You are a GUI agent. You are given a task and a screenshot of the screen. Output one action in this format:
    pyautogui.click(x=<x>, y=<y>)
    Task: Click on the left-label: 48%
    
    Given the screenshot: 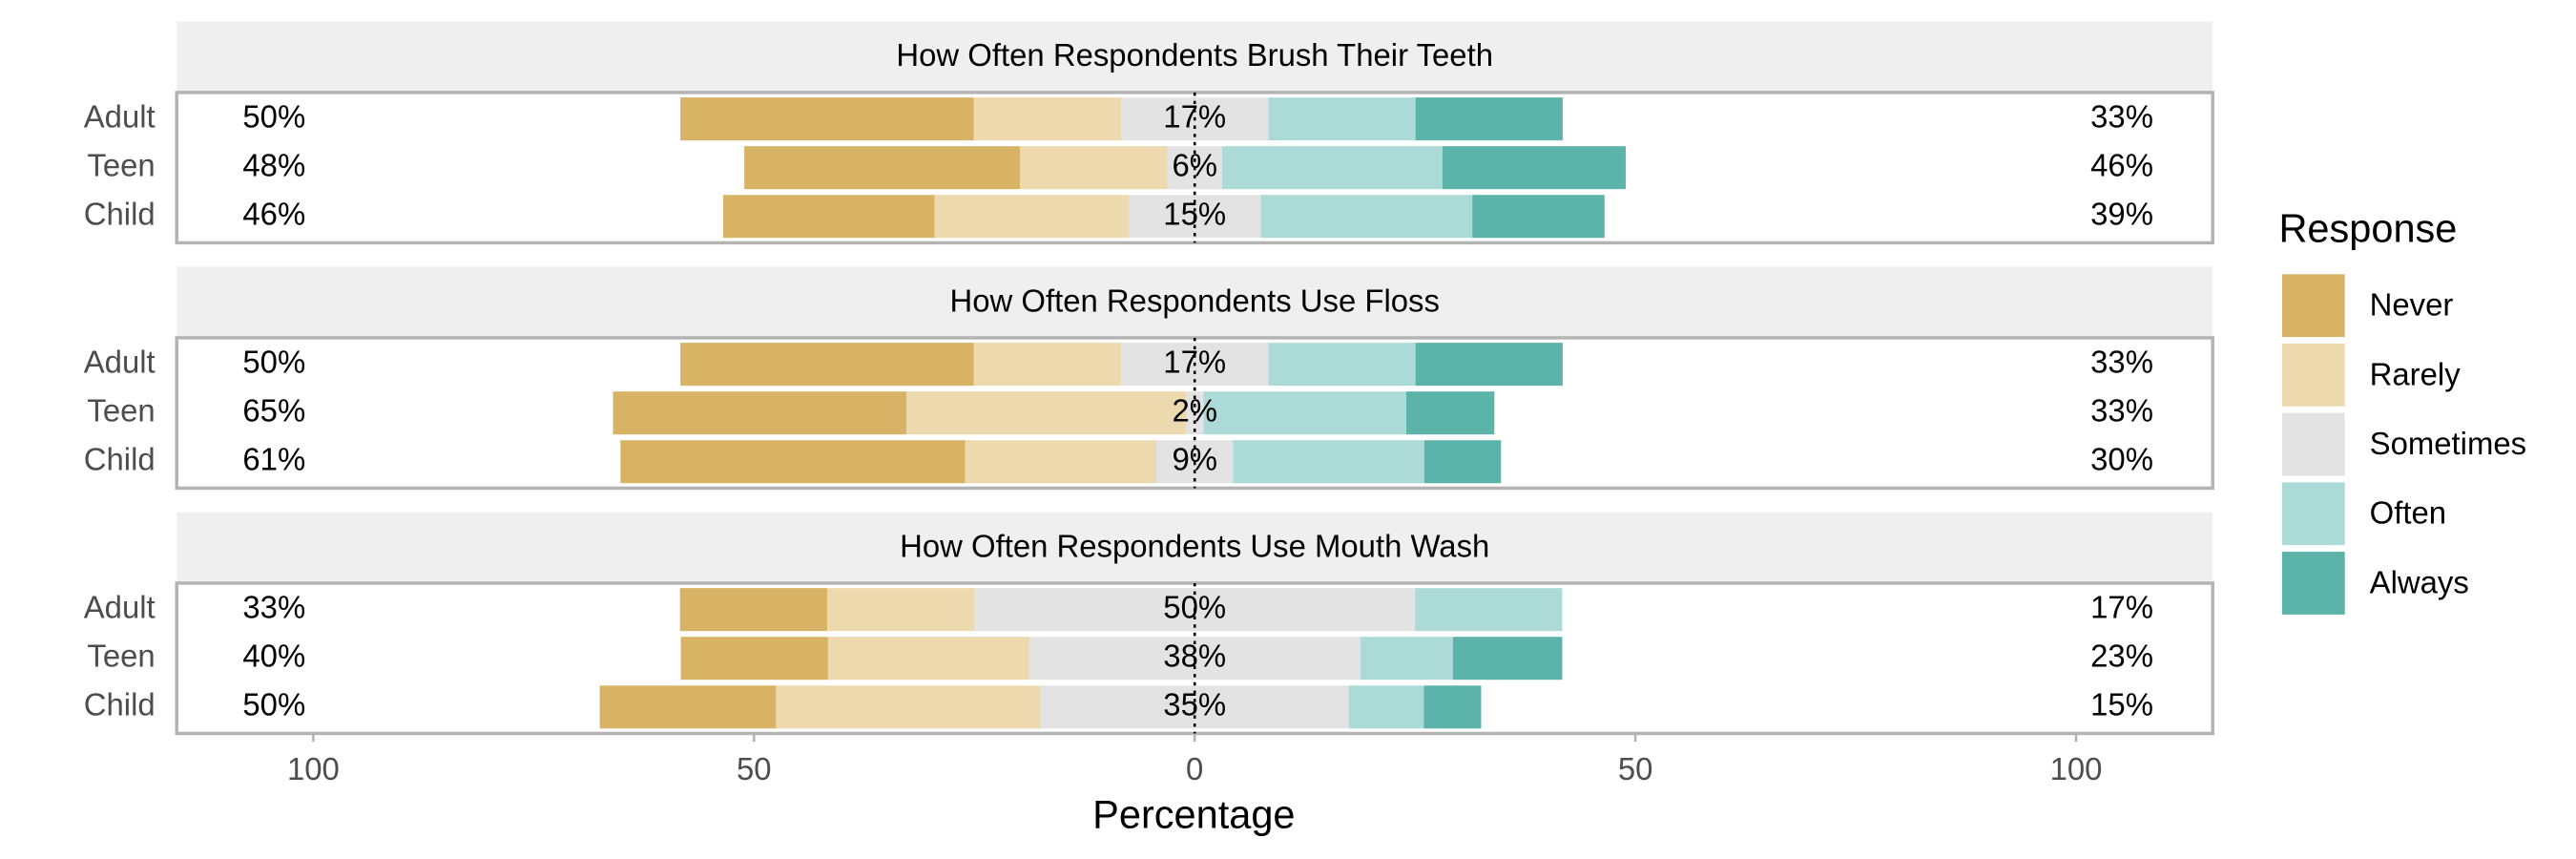 What is the action you would take?
    pyautogui.click(x=273, y=164)
    